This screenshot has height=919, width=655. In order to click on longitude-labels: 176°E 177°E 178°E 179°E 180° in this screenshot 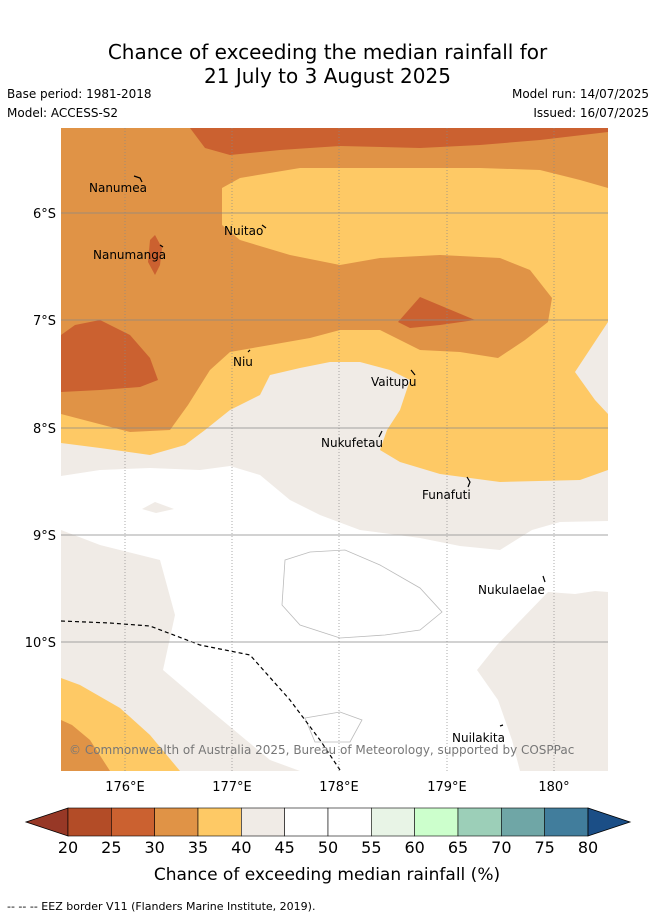, I will do `click(337, 787)`.